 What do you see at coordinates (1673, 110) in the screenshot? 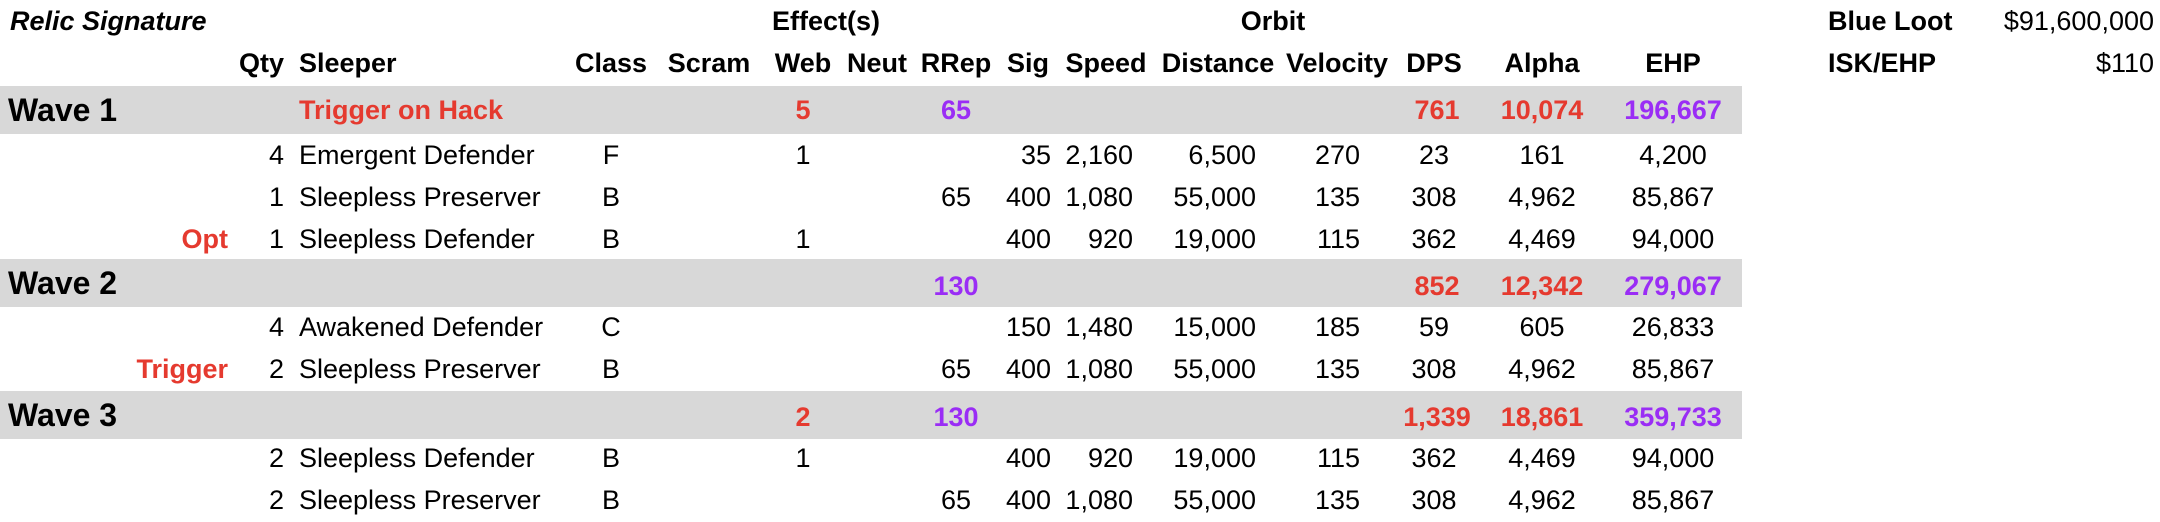
I see `wave-1-ehp-total: 196,667` at bounding box center [1673, 110].